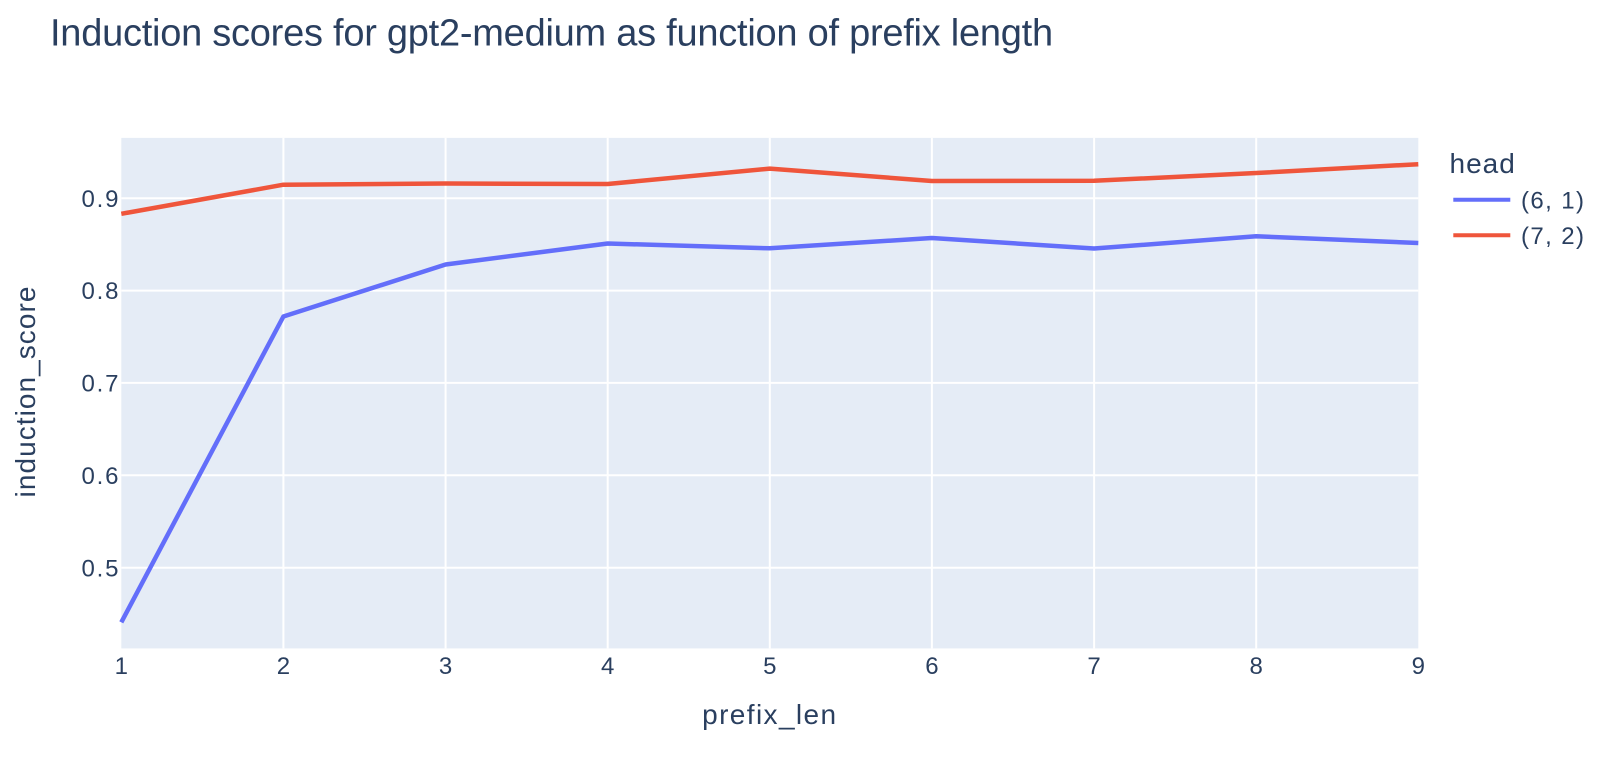  I want to click on svg-text: 8, so click(1256, 666).